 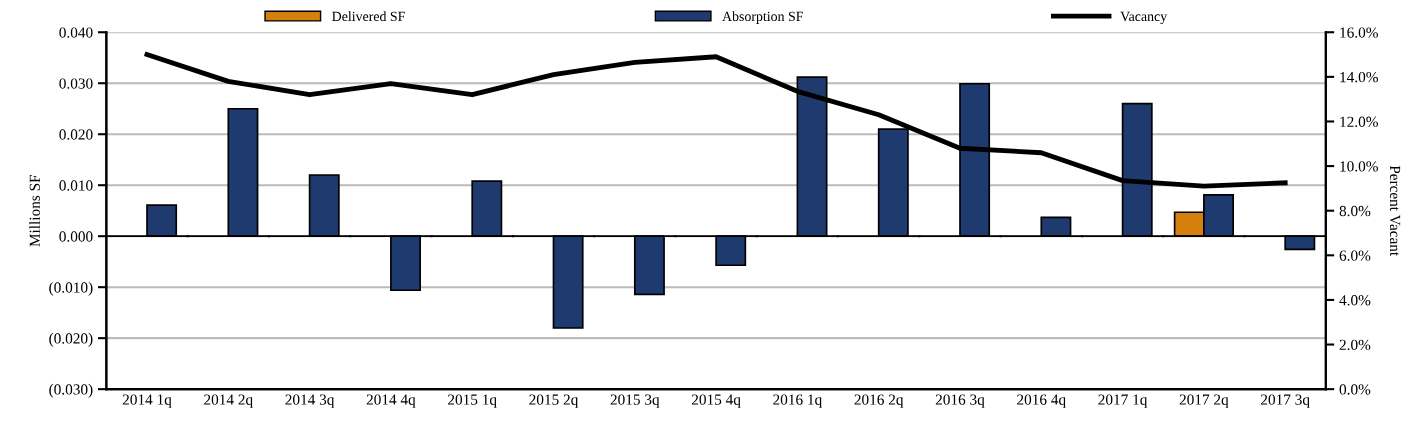 I want to click on y-tick-label: 0.040, so click(x=76, y=32).